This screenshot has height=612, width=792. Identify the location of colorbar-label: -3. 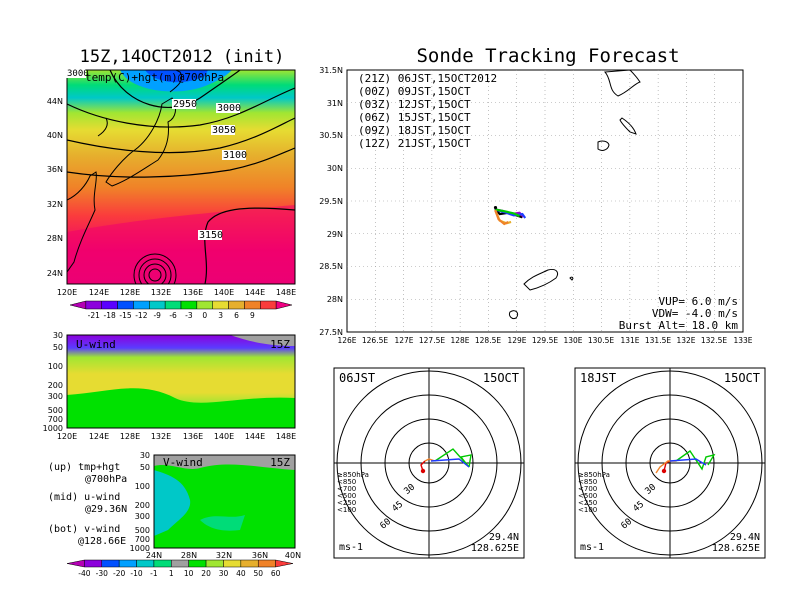
(189, 315).